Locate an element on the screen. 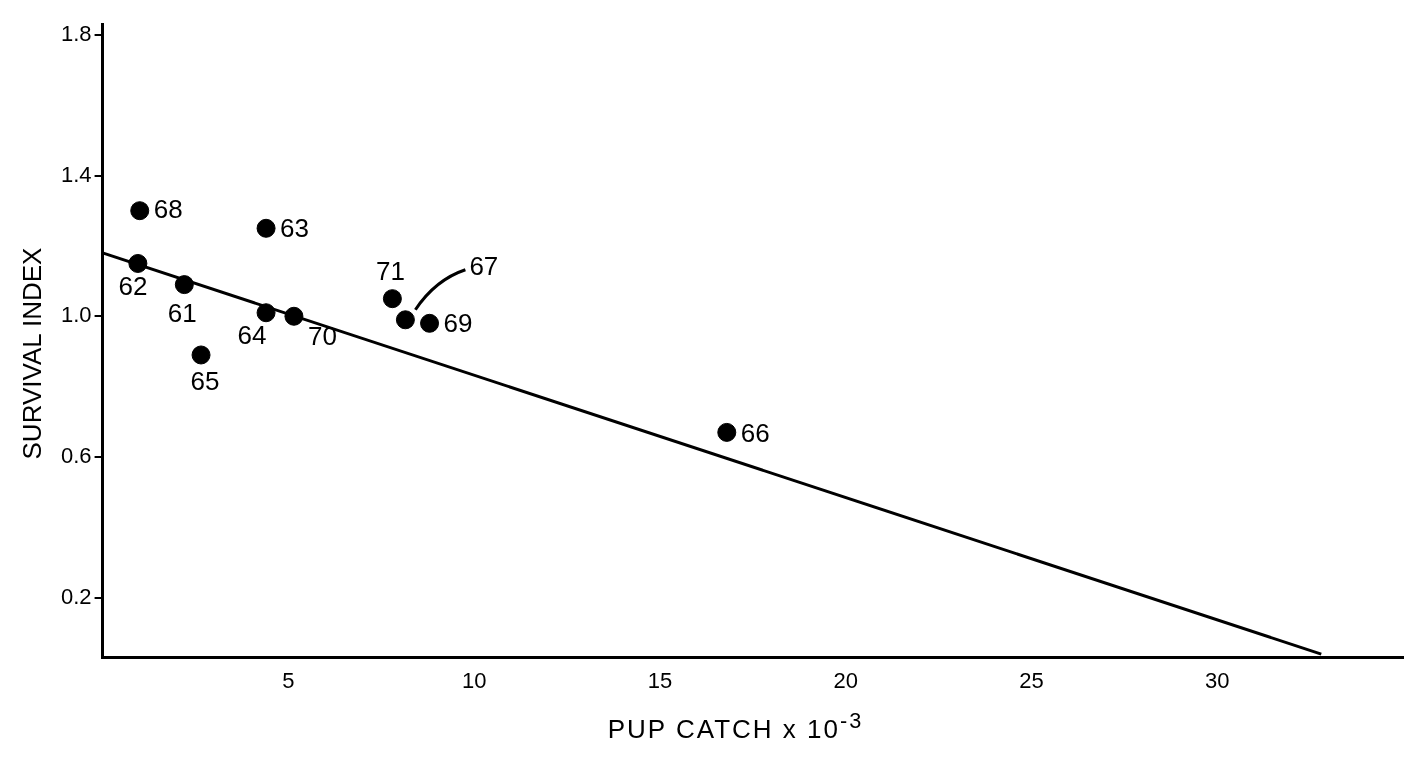  annotation: 68 is located at coordinates (168, 208).